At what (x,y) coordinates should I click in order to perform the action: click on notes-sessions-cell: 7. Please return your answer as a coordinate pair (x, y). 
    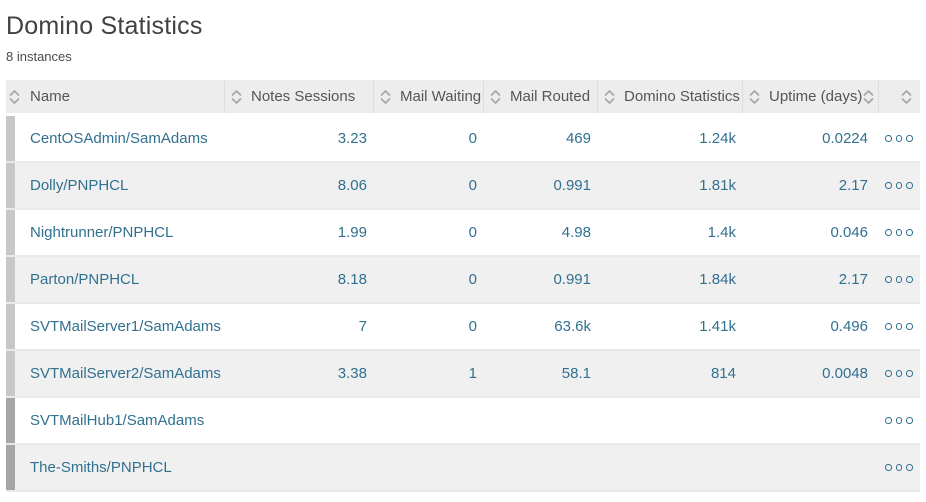
    Looking at the image, I should click on (362, 326).